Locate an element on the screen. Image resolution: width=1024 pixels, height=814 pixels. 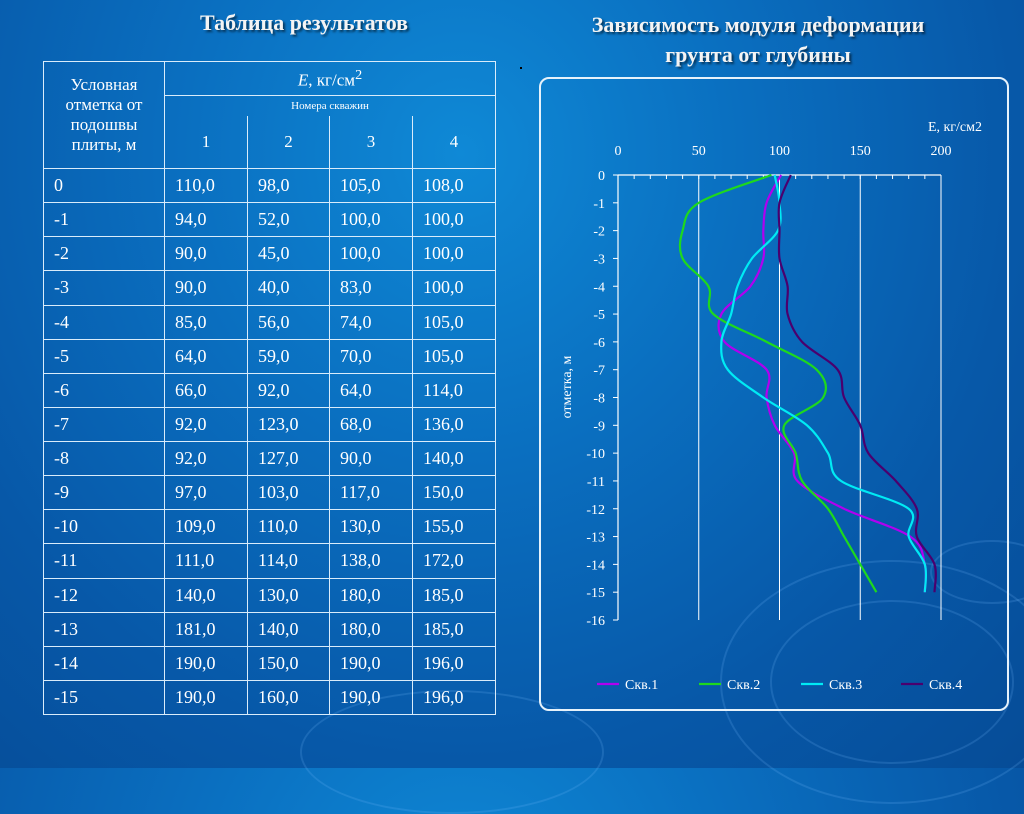
x-axis-title: Е, кг/см2 is located at coordinates (955, 127).